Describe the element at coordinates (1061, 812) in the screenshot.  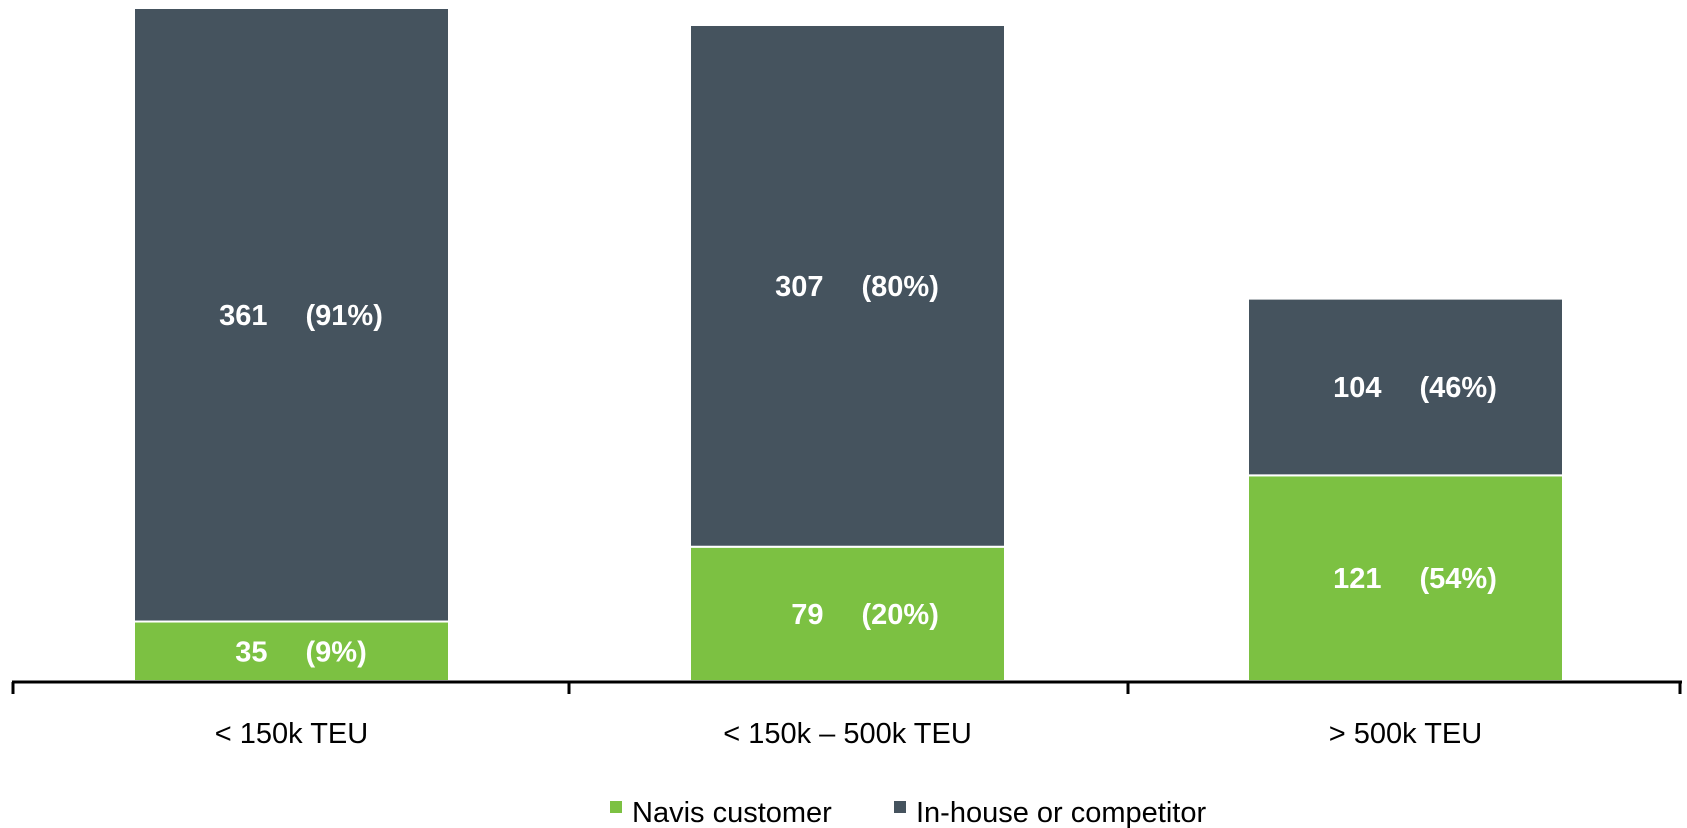
I see `legend-label-inhouse: In-house or competitor` at that location.